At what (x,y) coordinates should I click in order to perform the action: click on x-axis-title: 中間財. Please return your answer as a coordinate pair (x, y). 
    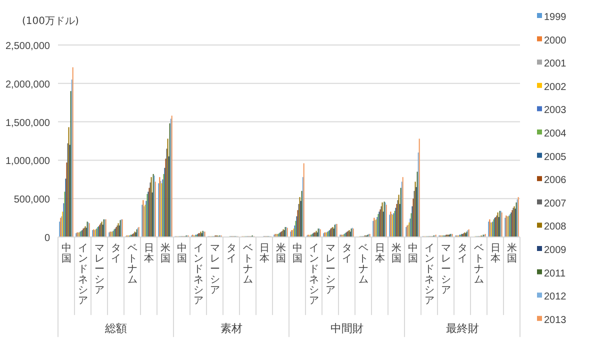
    Looking at the image, I should click on (347, 328).